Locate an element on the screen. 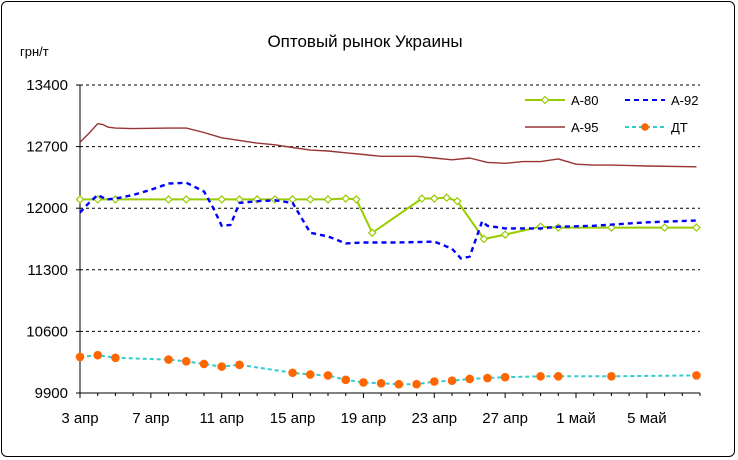  x-tick-label-8: 11 апр is located at coordinates (221, 418).